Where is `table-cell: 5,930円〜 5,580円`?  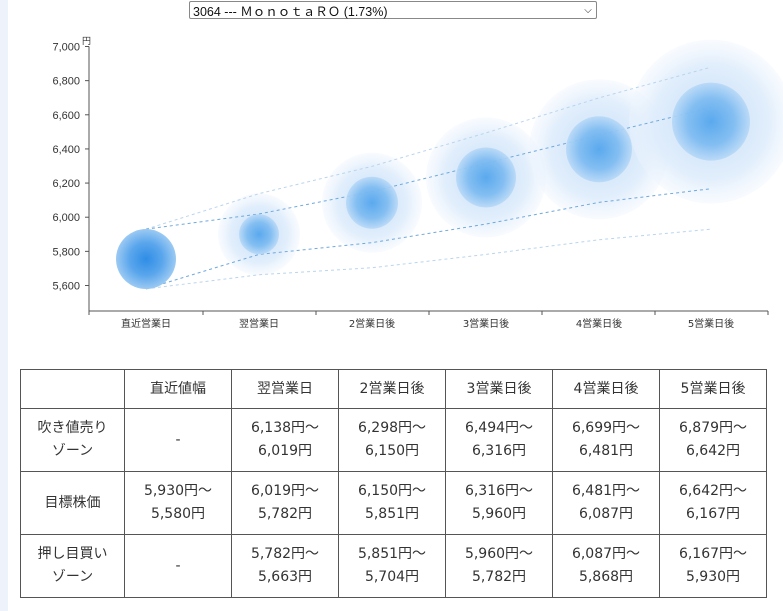 table-cell: 5,930円〜 5,580円 is located at coordinates (178, 503).